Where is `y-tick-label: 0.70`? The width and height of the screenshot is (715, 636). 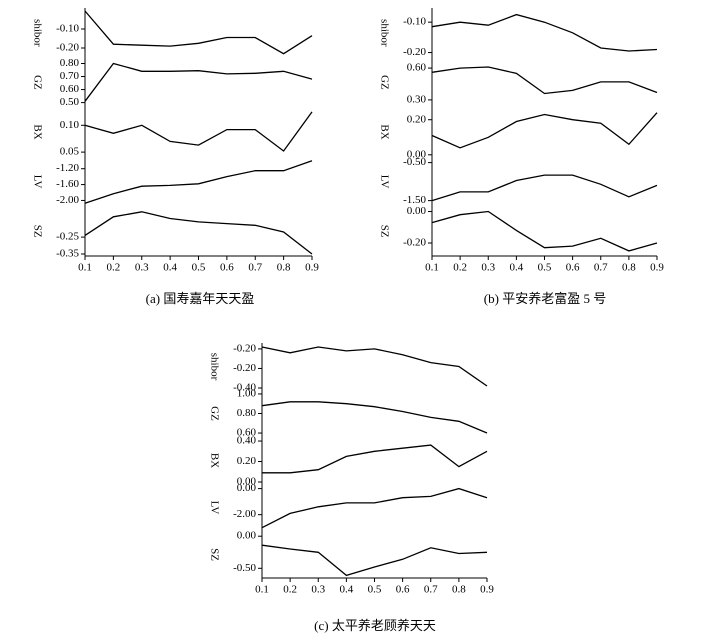 y-tick-label: 0.70 is located at coordinates (70, 76).